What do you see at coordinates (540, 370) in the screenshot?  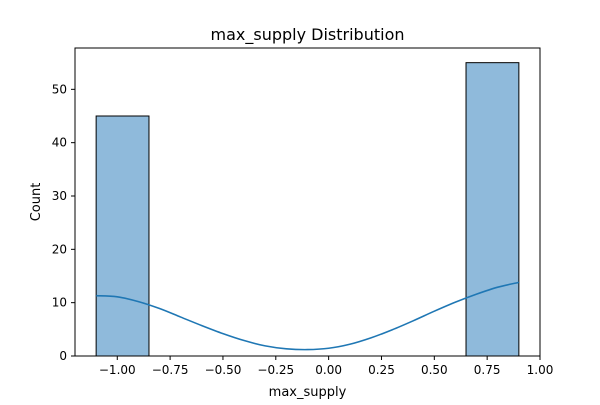 I see `x-tick-label: 1.00` at bounding box center [540, 370].